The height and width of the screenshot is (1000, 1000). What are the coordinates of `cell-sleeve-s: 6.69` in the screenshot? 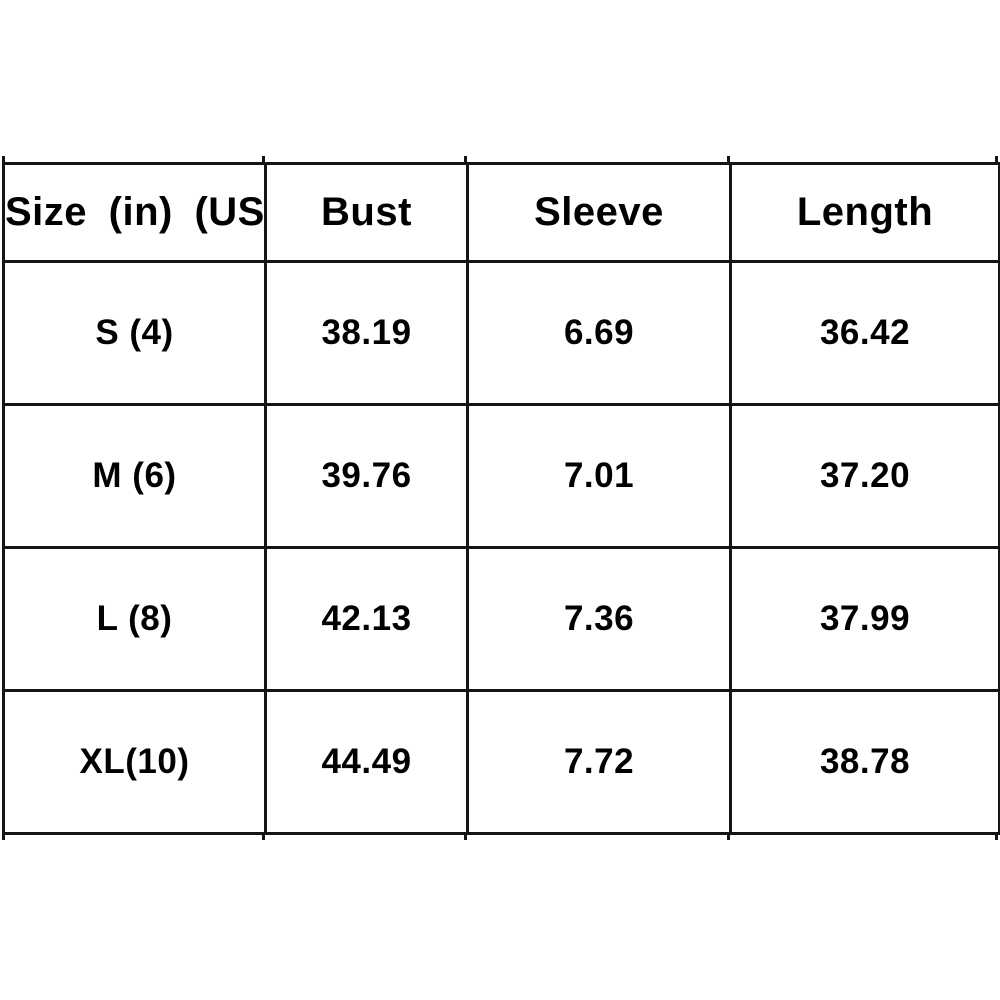 It's located at (599, 333).